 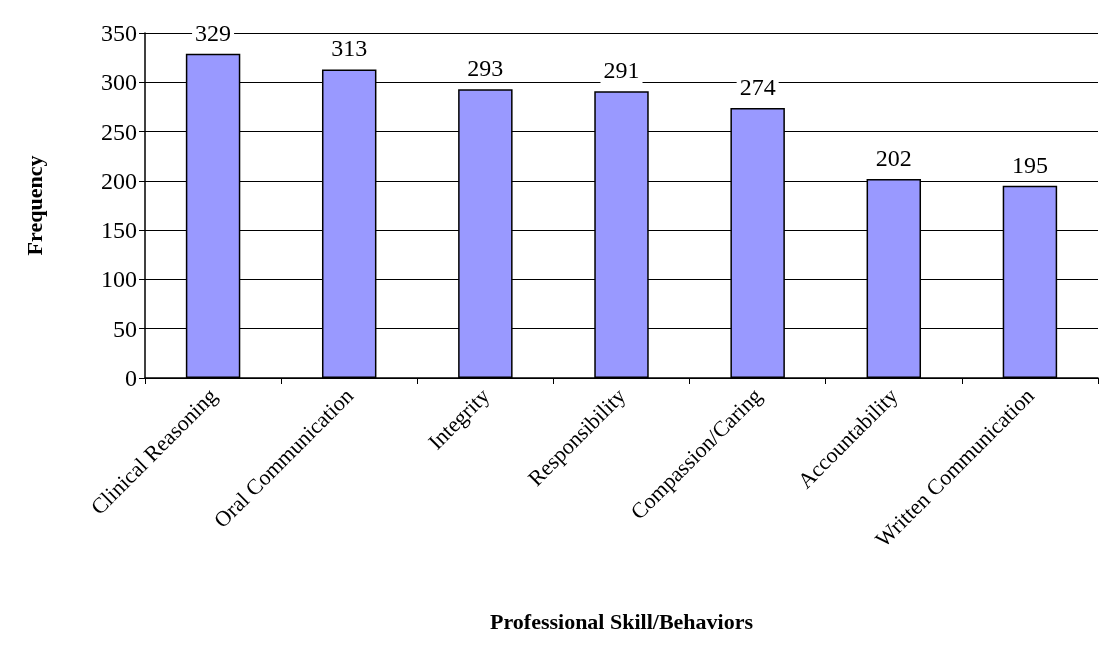 I want to click on y-tick-label: 50, so click(x=125, y=328).